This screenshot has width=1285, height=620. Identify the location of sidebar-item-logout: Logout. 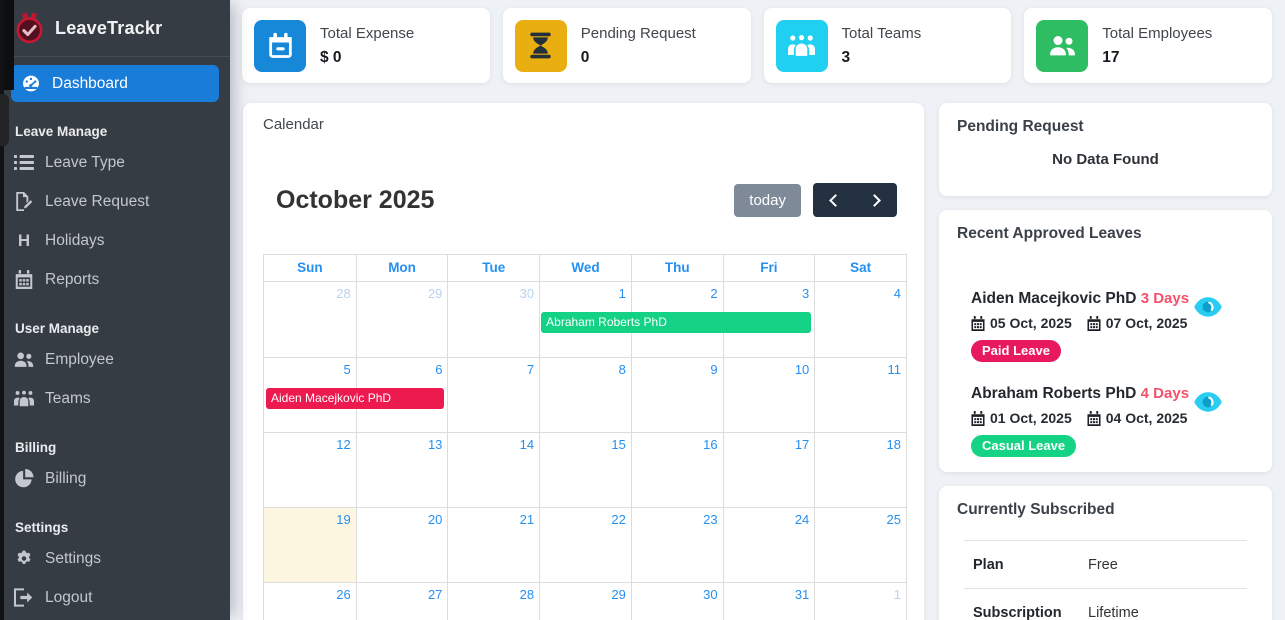
(115, 597).